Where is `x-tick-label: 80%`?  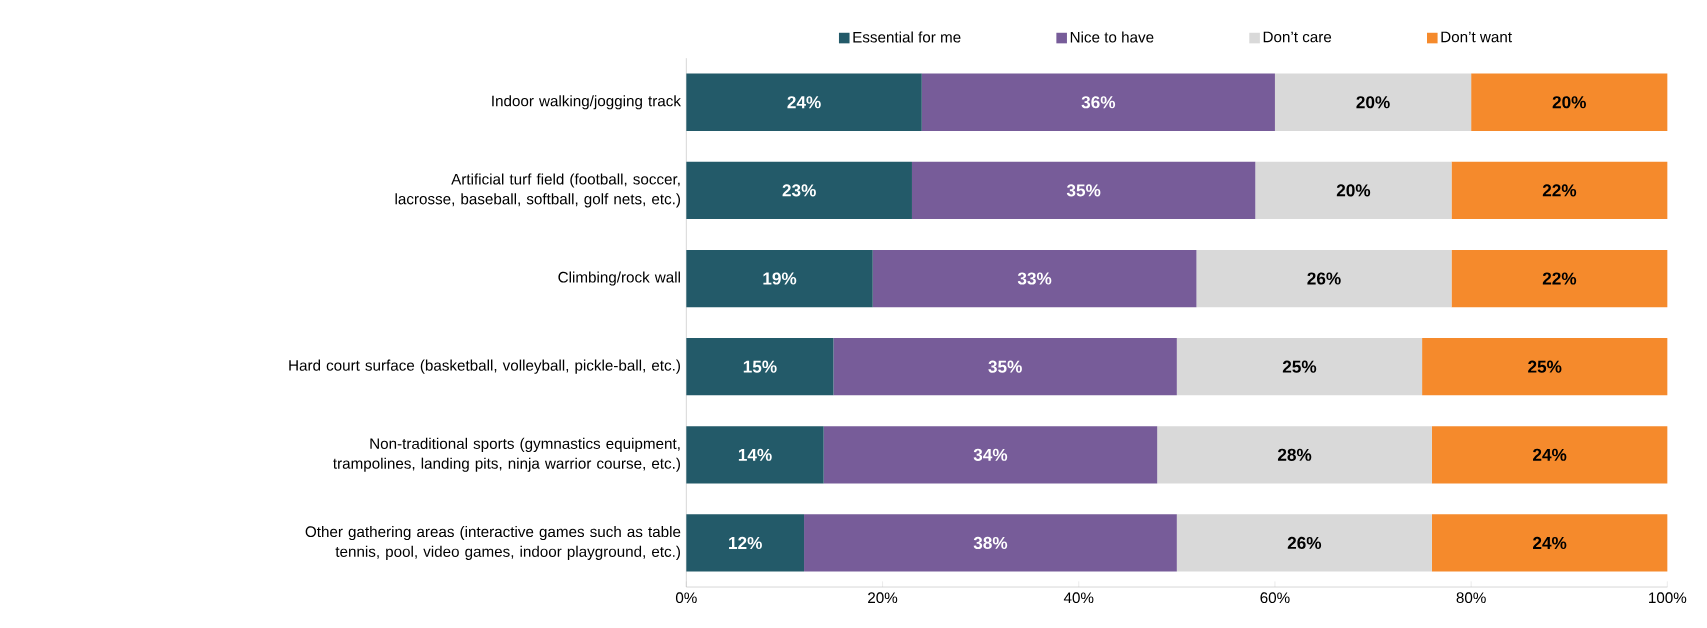 x-tick-label: 80% is located at coordinates (1471, 598).